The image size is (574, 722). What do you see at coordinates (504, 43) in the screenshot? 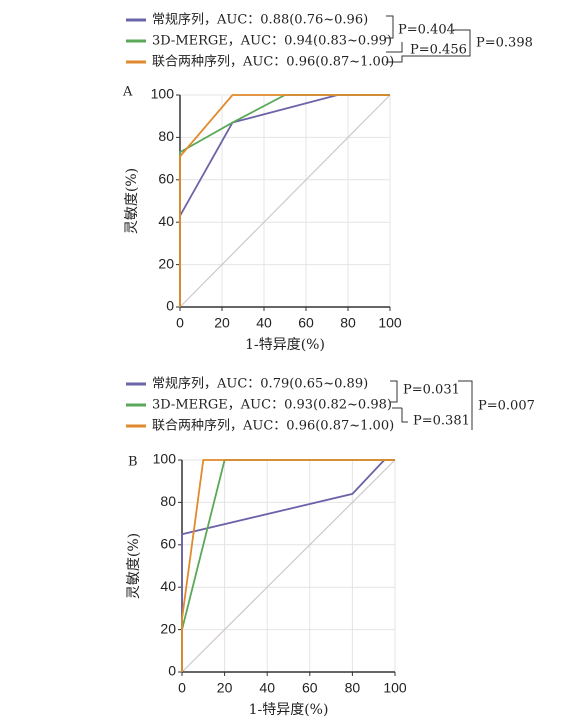
I see `p-value: P=0.398` at bounding box center [504, 43].